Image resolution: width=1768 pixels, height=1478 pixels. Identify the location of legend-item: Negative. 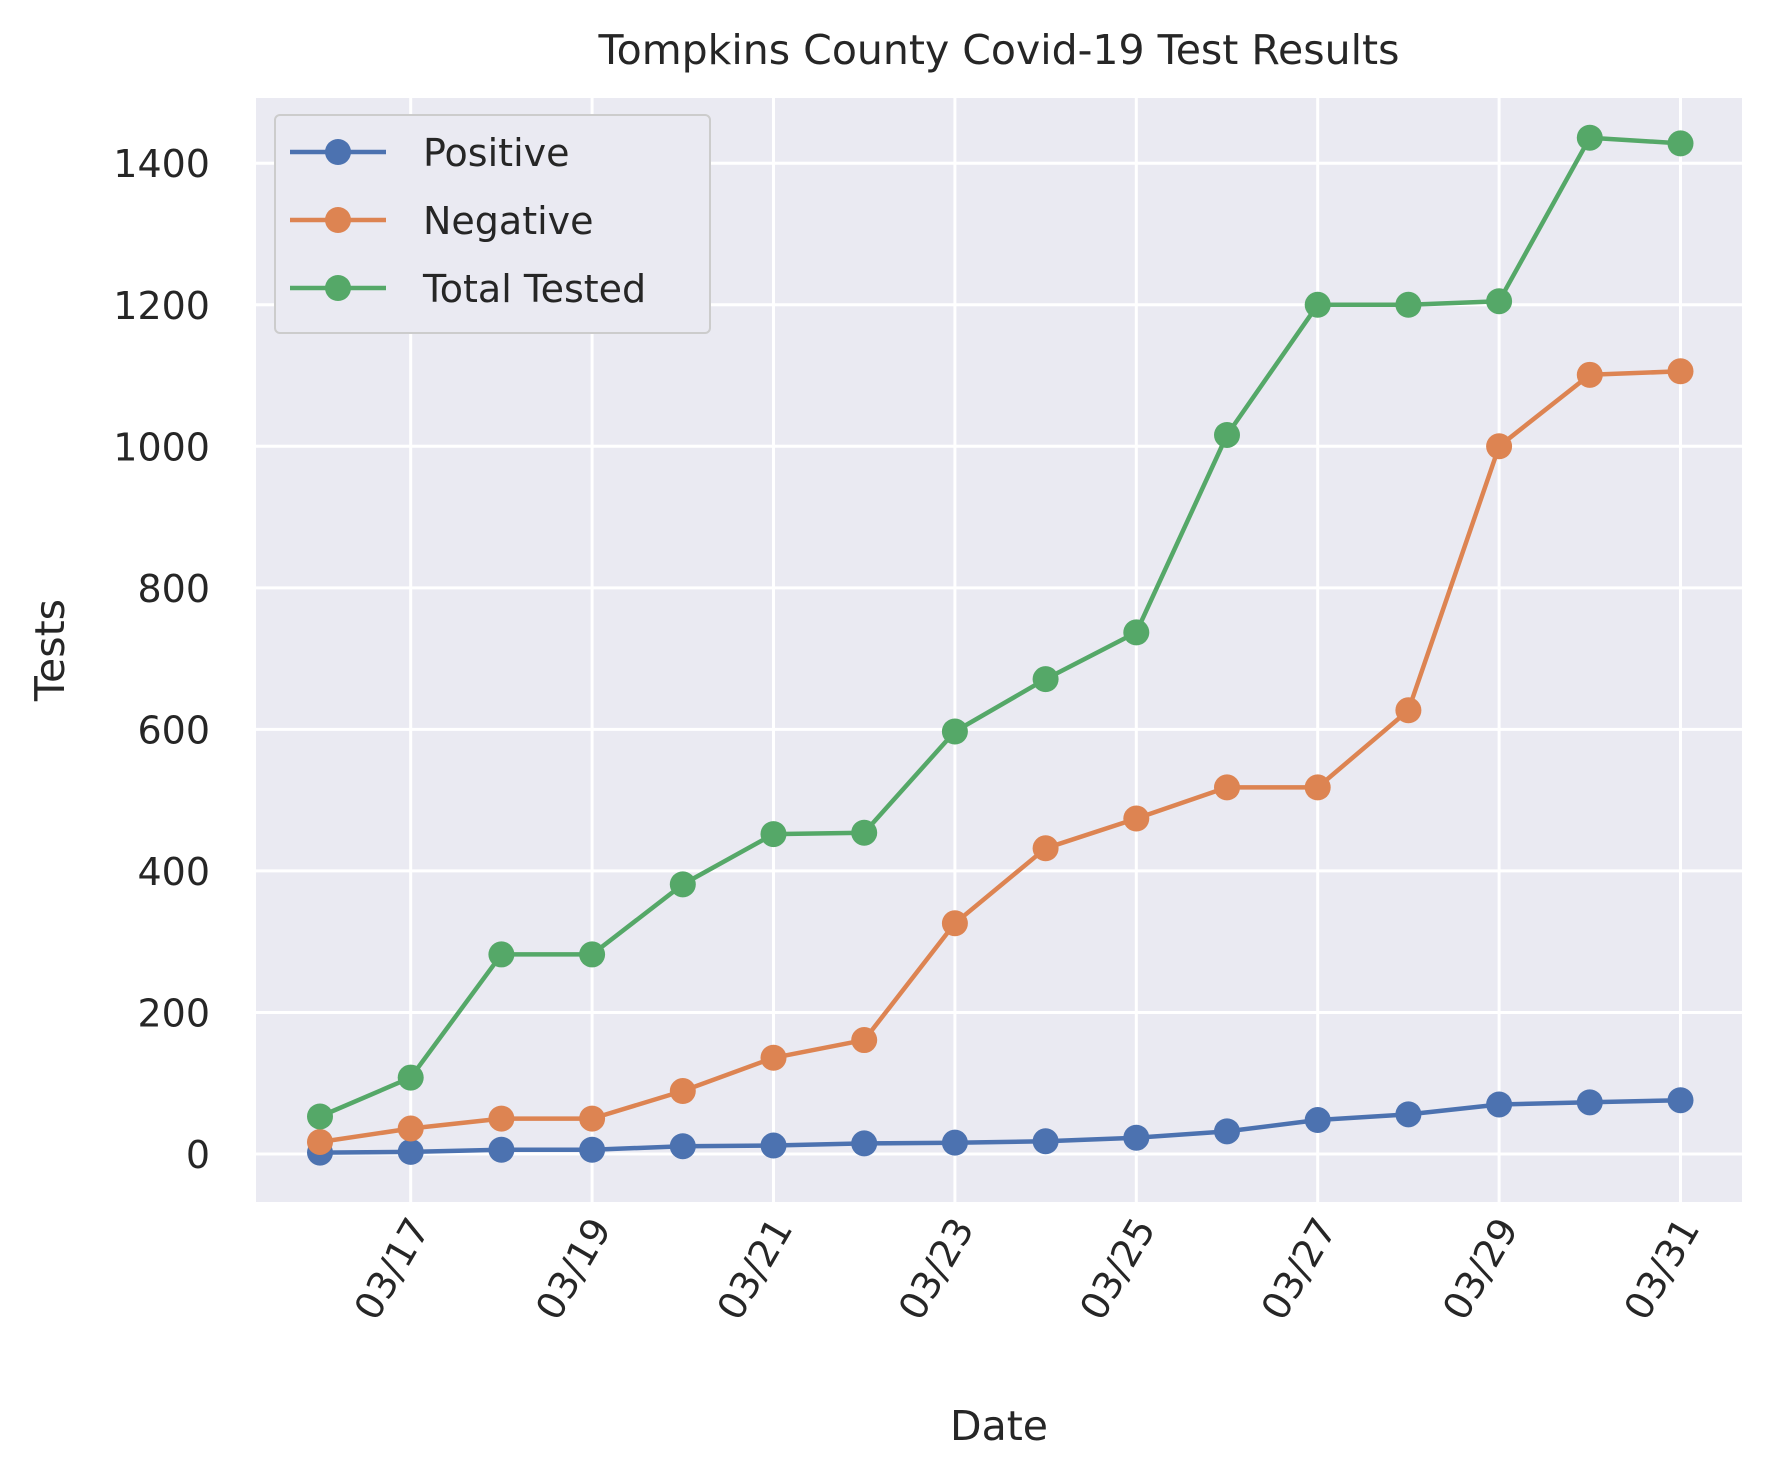
(442, 221).